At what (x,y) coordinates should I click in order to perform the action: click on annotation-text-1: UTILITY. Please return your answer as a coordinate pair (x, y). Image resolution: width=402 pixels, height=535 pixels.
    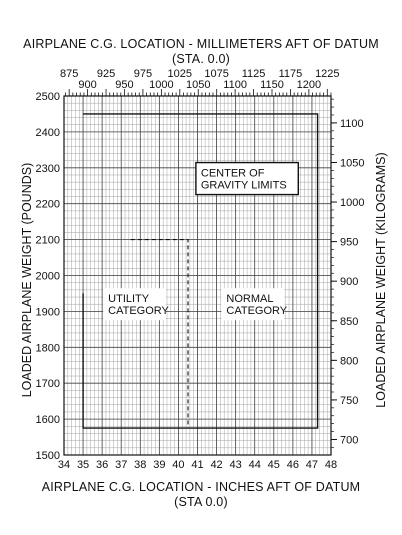
    Looking at the image, I should click on (129, 299).